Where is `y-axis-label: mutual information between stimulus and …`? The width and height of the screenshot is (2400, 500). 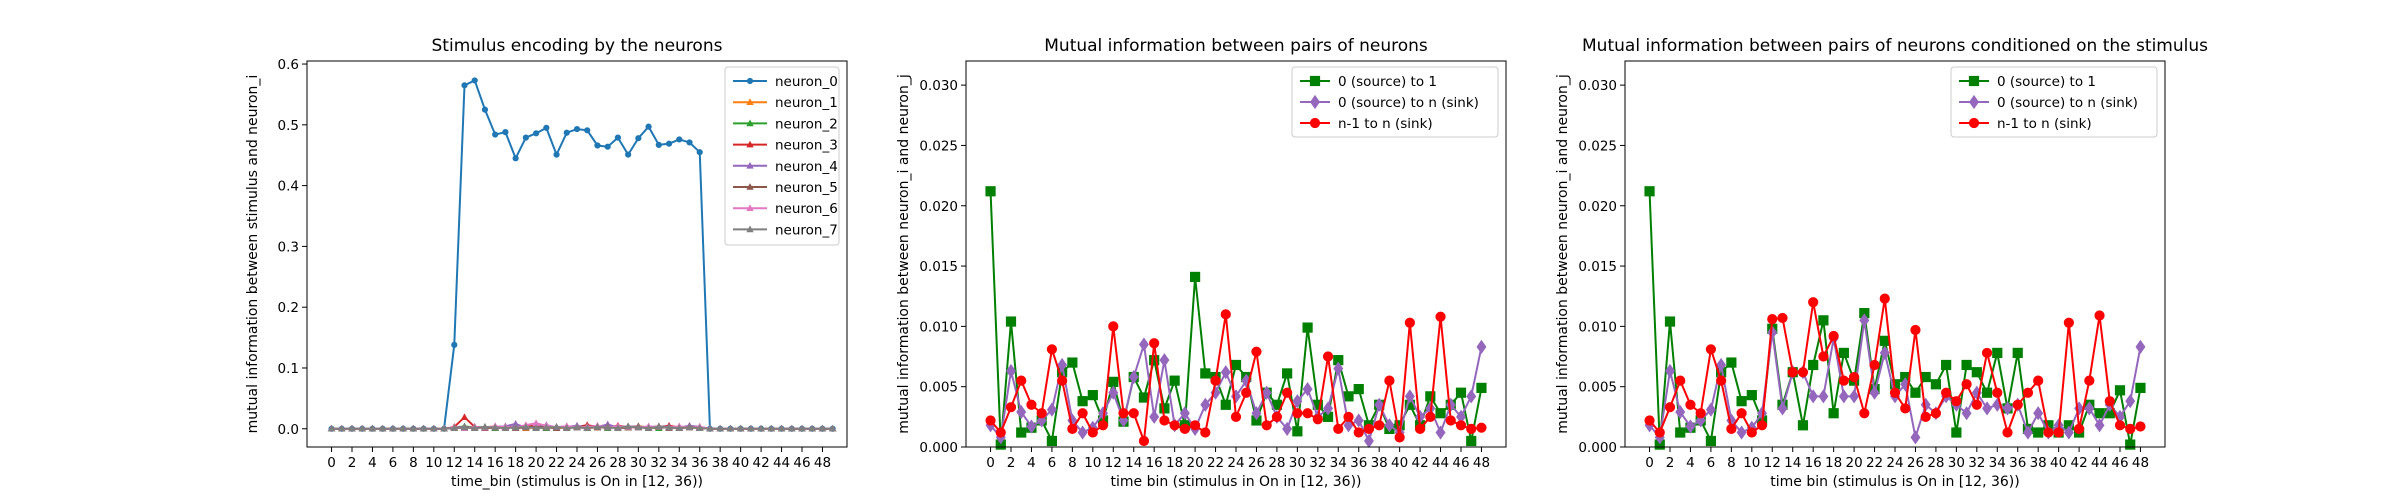 y-axis-label: mutual information between stimulus and … is located at coordinates (253, 254).